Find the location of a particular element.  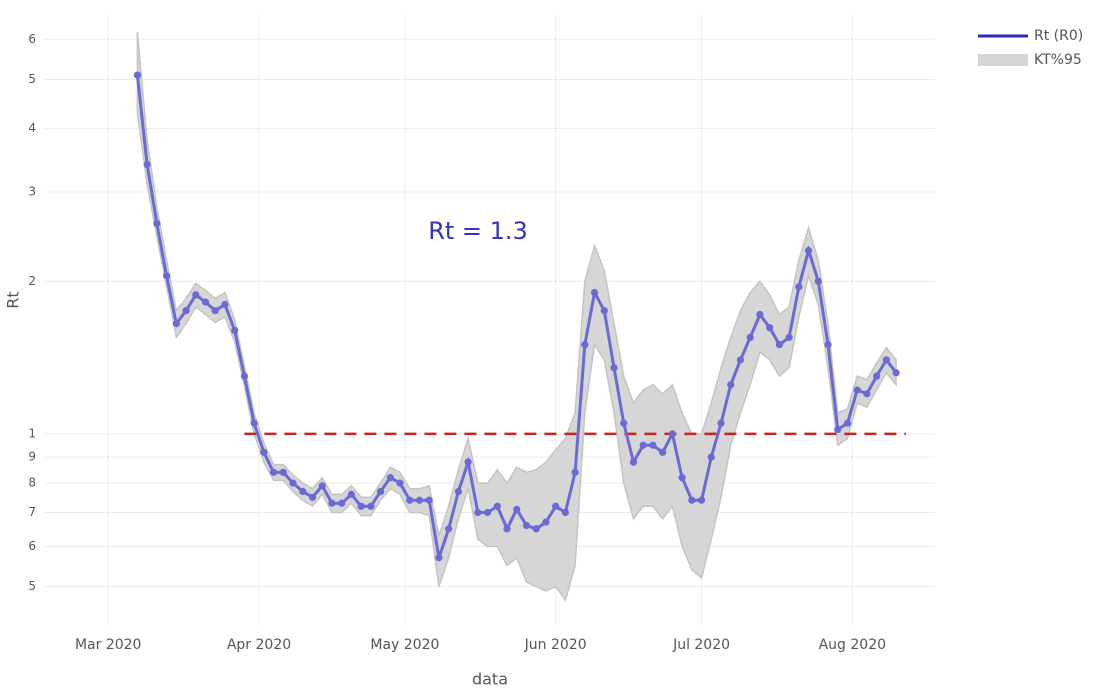

x-axis-label: data is located at coordinates (490, 679).